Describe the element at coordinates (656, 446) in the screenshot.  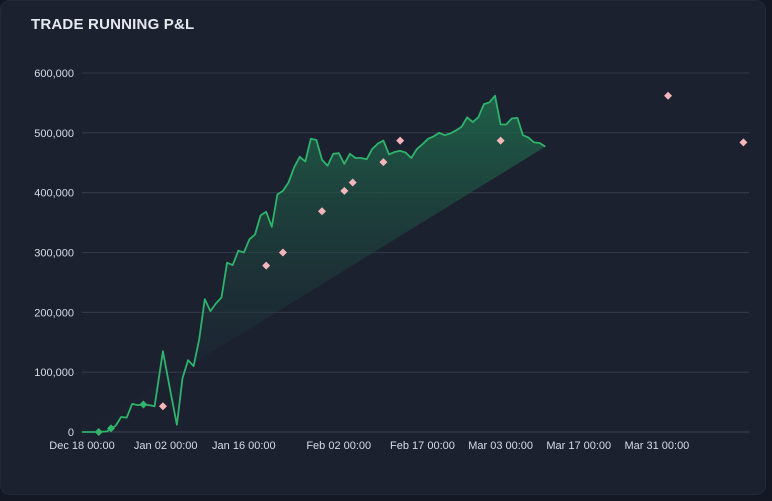
I see `x-tick-label: Mar 31 00:00` at that location.